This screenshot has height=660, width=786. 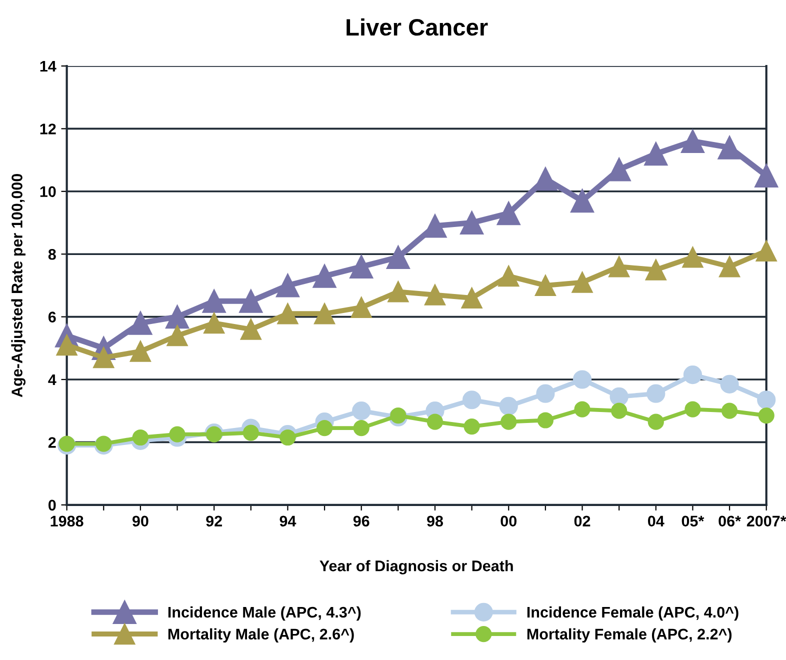 I want to click on x-tick-label: 94, so click(x=288, y=521).